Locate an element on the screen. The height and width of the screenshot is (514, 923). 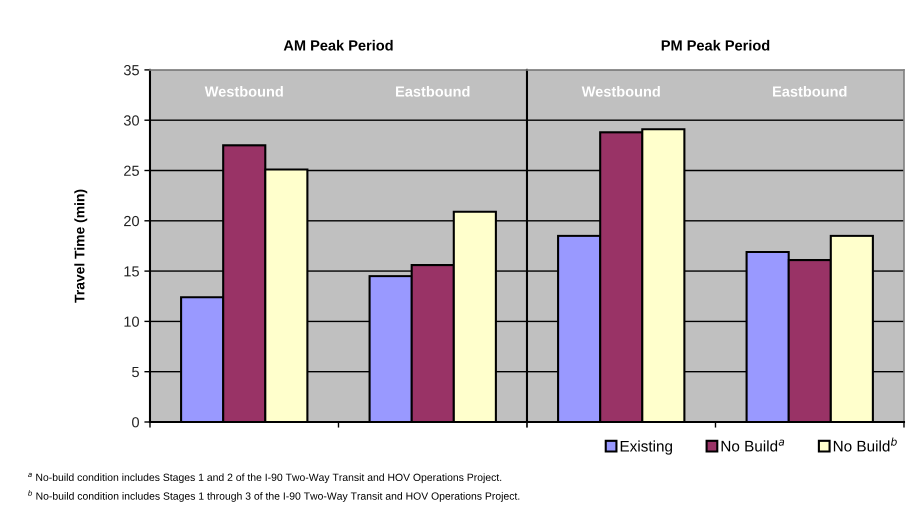
legend-label: No Build$^{b}$ is located at coordinates (865, 444).